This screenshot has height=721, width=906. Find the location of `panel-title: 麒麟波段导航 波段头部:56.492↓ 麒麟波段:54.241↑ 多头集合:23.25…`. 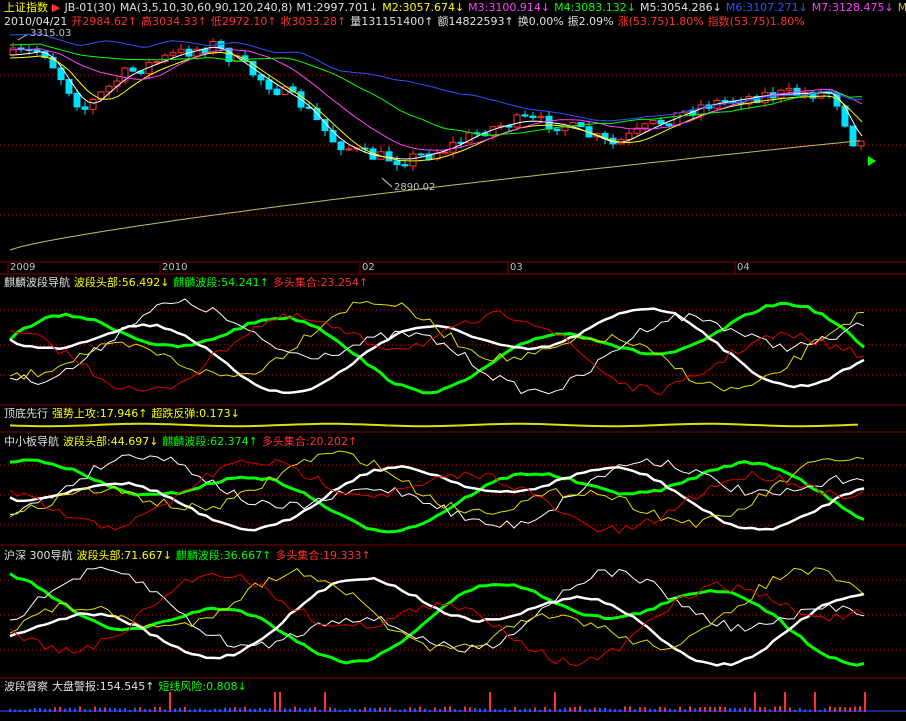

panel-title: 麒麟波段导航 波段头部:56.492↓ 麒麟波段:54.241↑ 多头集合:23.25… is located at coordinates (188, 282).